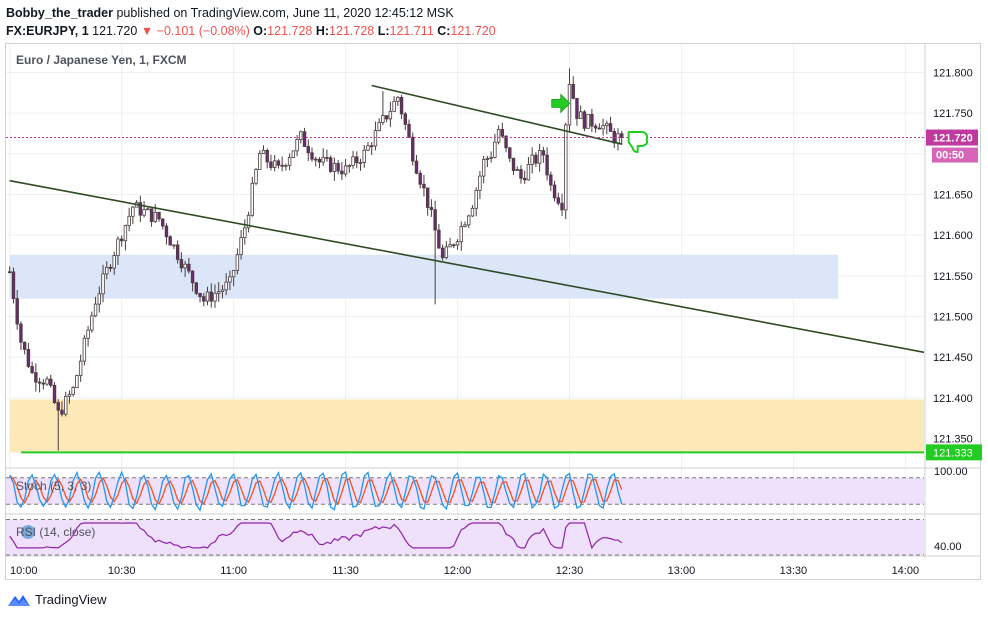 This screenshot has height=618, width=988. What do you see at coordinates (24, 571) in the screenshot?
I see `time-tick-label: 10:00` at bounding box center [24, 571].